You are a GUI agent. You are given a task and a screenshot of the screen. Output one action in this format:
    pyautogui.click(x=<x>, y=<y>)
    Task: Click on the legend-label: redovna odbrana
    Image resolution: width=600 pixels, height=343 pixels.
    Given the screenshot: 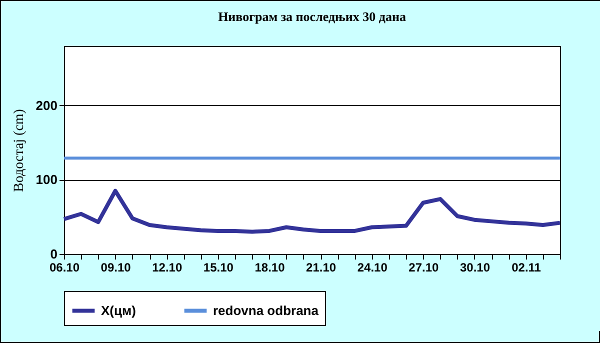 What is the action you would take?
    pyautogui.click(x=266, y=310)
    